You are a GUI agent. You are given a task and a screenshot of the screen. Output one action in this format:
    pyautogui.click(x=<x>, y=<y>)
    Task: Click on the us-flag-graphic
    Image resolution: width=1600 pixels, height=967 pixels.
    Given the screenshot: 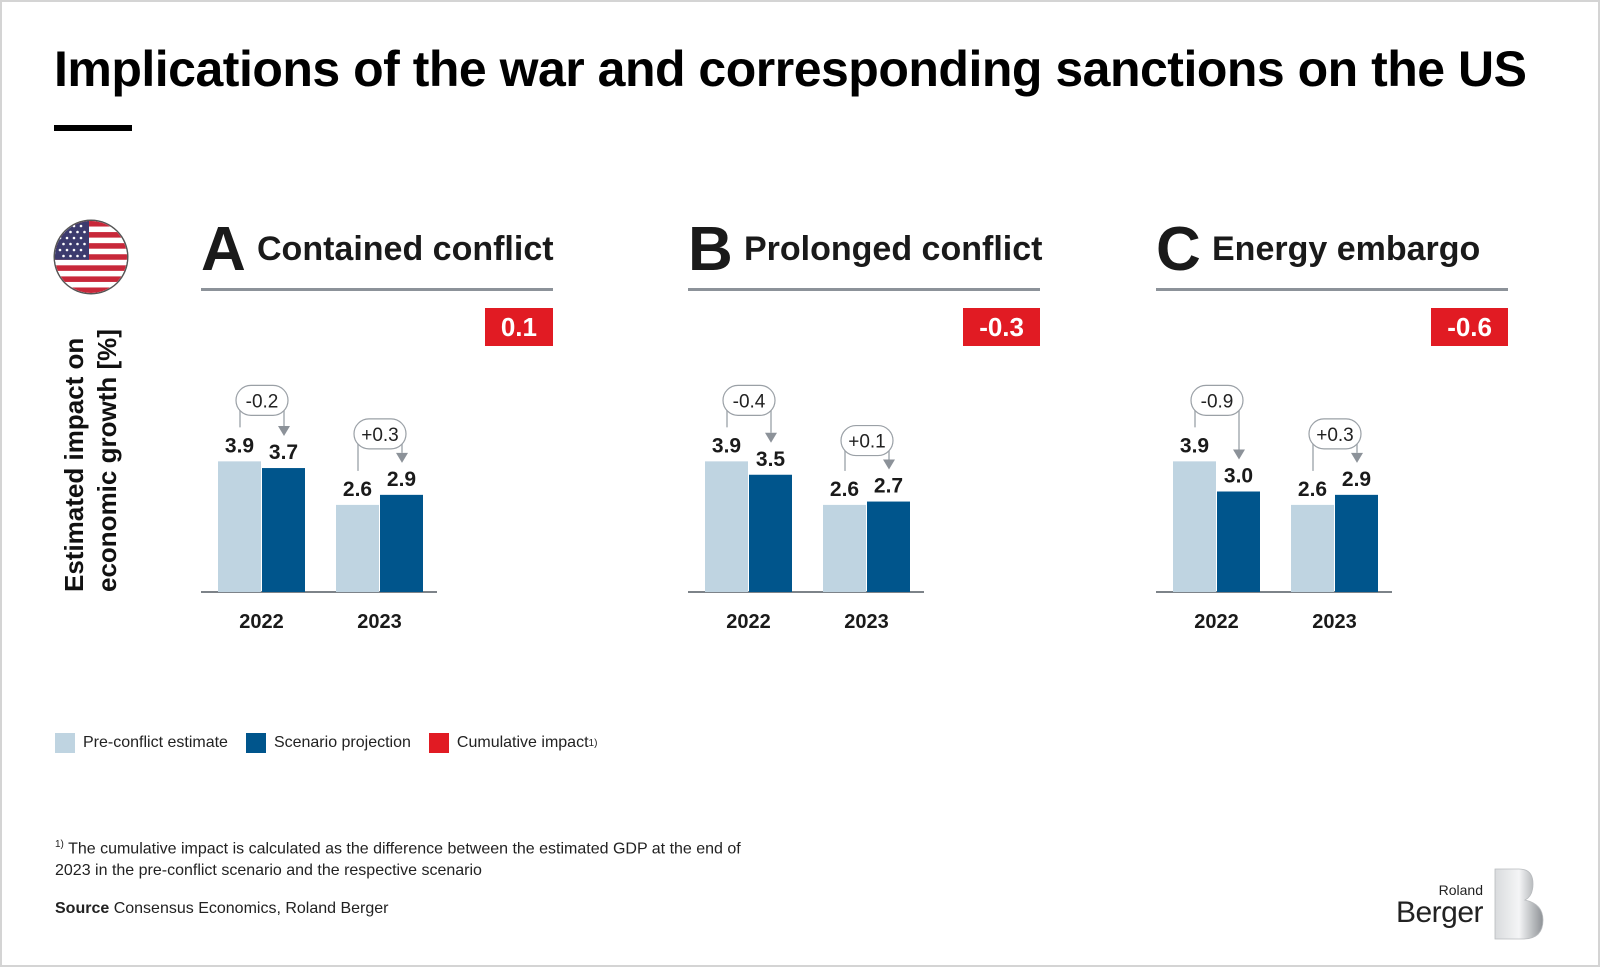 What is the action you would take?
    pyautogui.click(x=91, y=257)
    